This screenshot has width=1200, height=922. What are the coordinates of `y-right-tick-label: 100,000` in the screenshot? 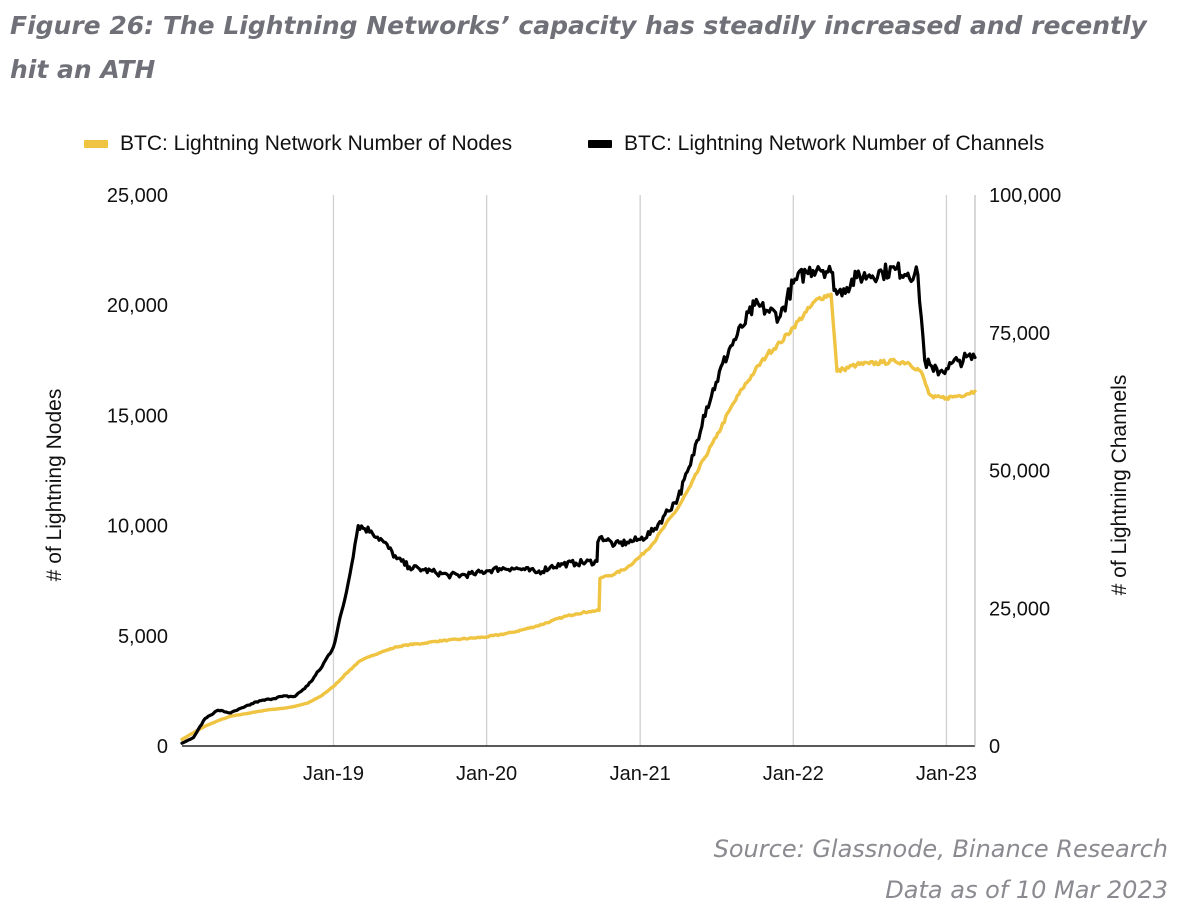 It's located at (1025, 196).